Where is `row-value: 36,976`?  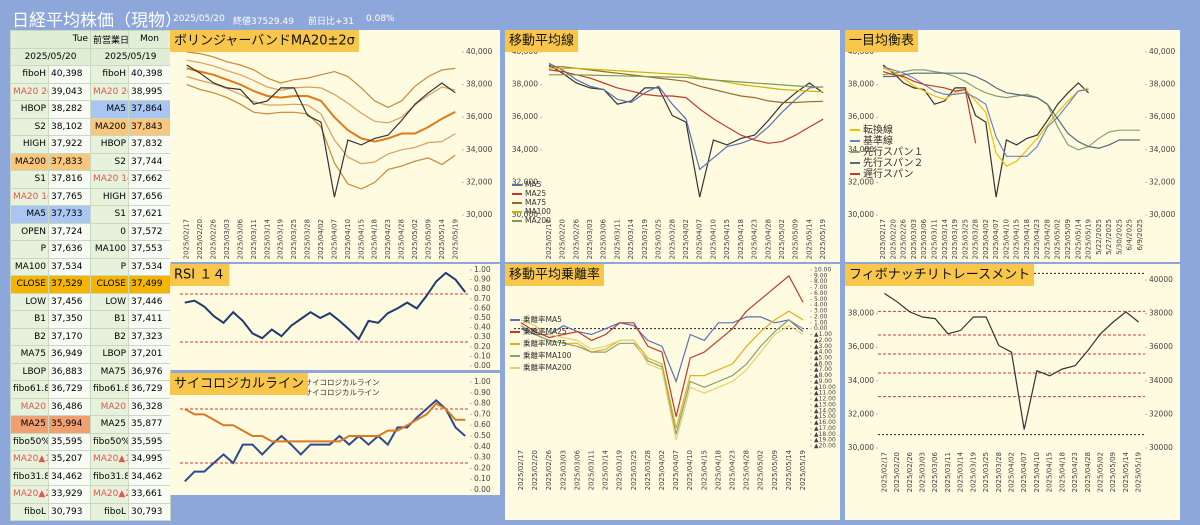 row-value: 36,976 is located at coordinates (149, 371).